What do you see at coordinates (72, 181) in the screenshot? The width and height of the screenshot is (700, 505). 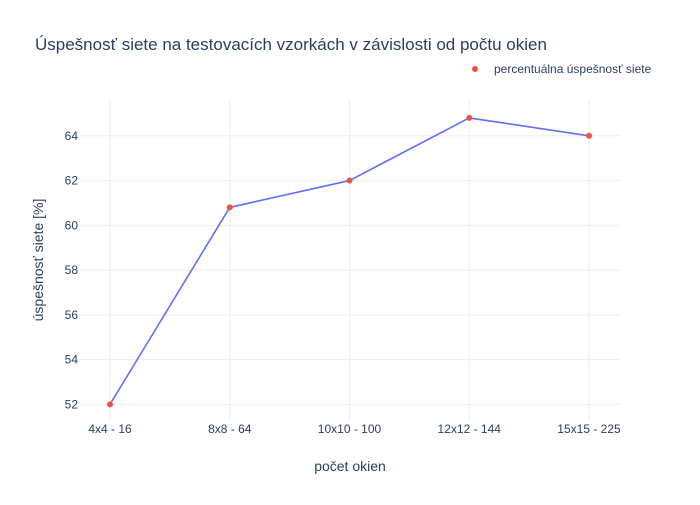 I see `y-tick-label: 62` at bounding box center [72, 181].